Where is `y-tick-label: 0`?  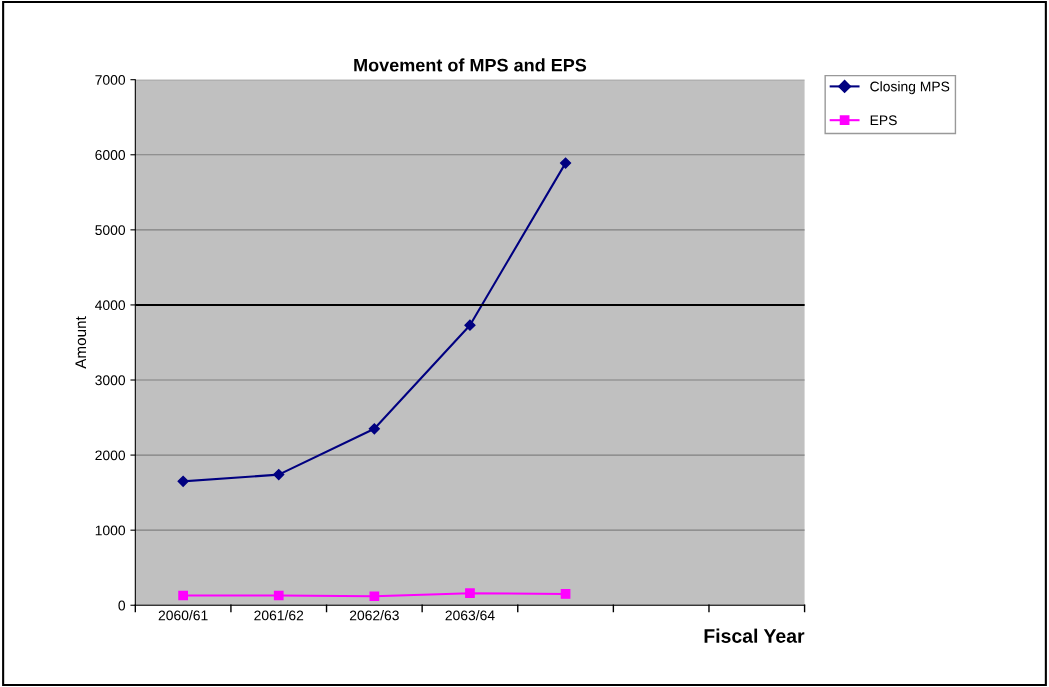
y-tick-label: 0 is located at coordinates (122, 605).